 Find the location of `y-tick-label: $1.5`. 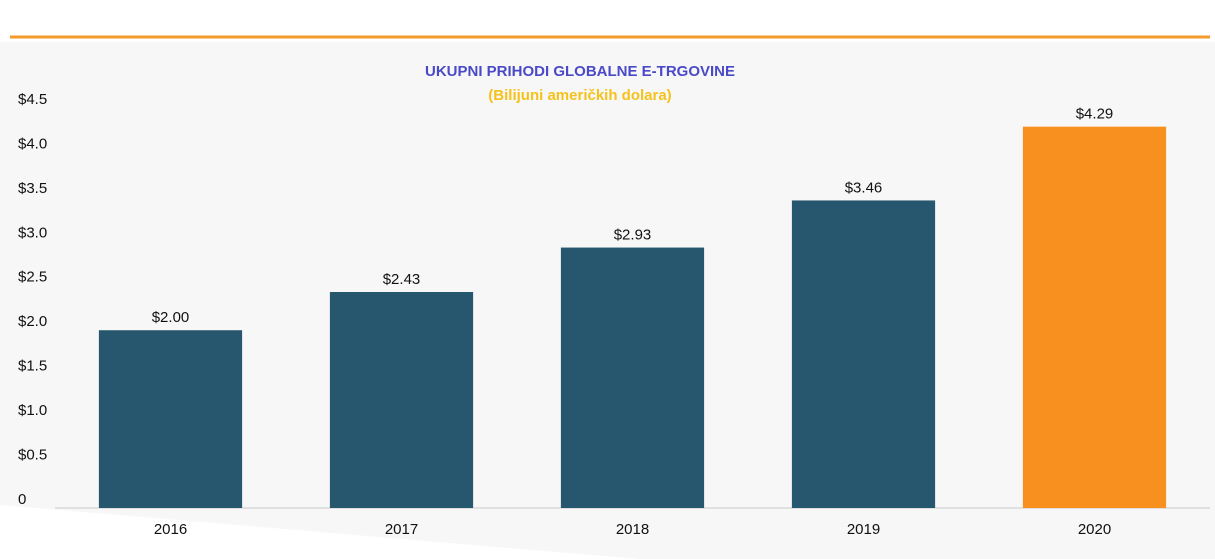

y-tick-label: $1.5 is located at coordinates (32, 366).